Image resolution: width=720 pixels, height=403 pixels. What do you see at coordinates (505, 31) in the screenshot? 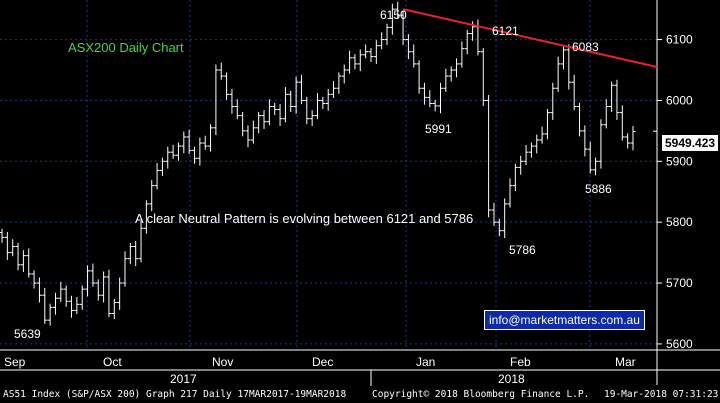
I see `annotation-6121: 6121` at bounding box center [505, 31].